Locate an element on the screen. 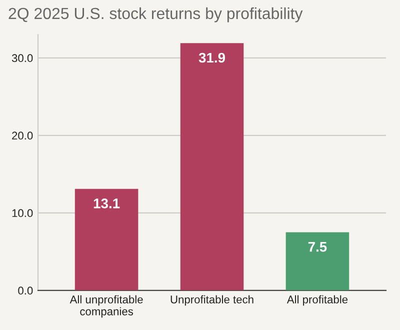 The width and height of the screenshot is (400, 330). x-tick-label: All profitable is located at coordinates (317, 300).